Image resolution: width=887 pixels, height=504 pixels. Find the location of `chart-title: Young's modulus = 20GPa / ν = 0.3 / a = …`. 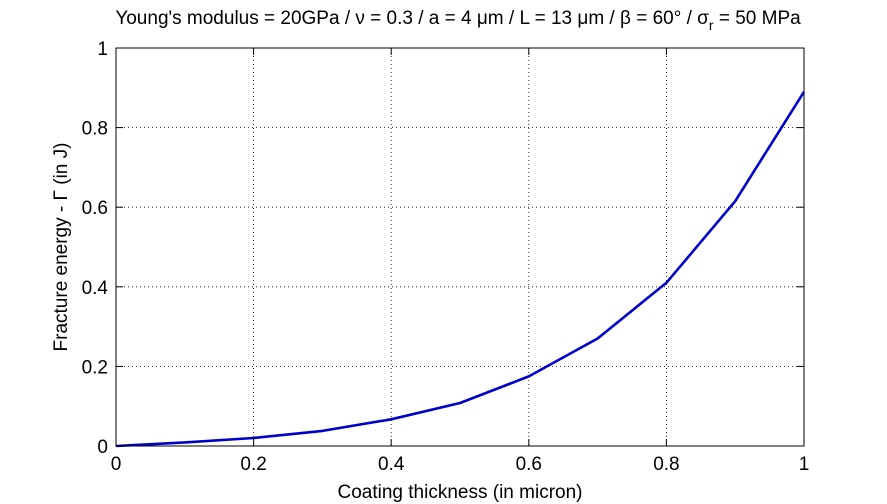

chart-title: Young's modulus = 20GPa / ν = 0.3 / a = … is located at coordinates (458, 20).